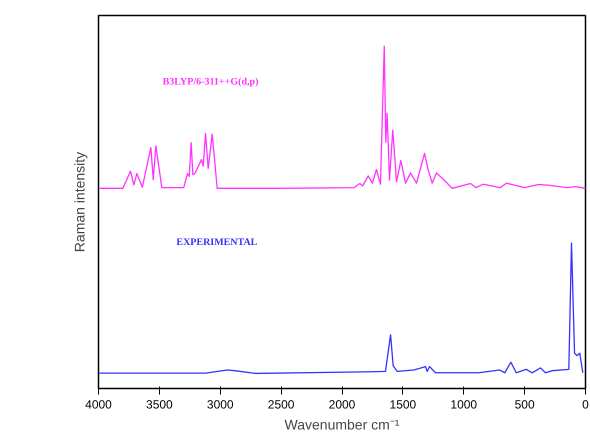 The height and width of the screenshot is (435, 590). I want to click on x-tick-label: 3500, so click(160, 405).